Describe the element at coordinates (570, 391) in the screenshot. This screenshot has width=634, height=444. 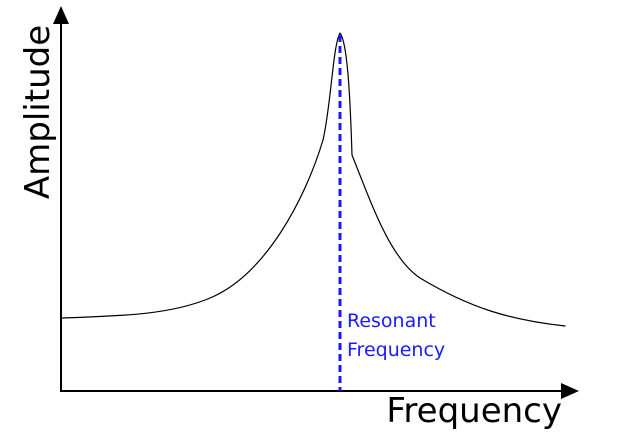
I see `x-axis-arrowhead` at that location.